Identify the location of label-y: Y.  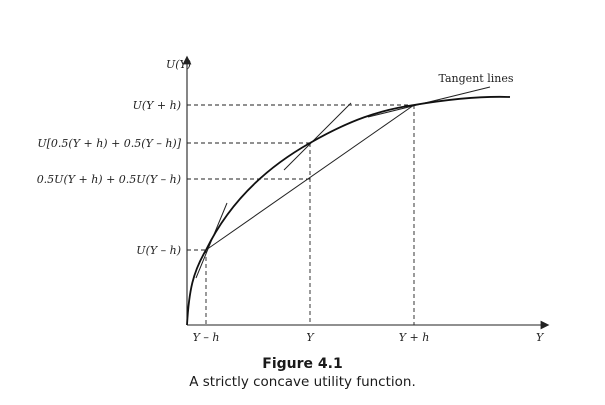
(310, 337).